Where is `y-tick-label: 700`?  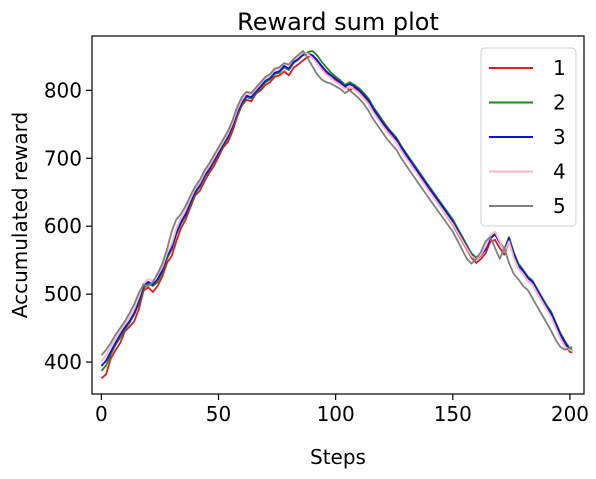 y-tick-label: 700 is located at coordinates (63, 158).